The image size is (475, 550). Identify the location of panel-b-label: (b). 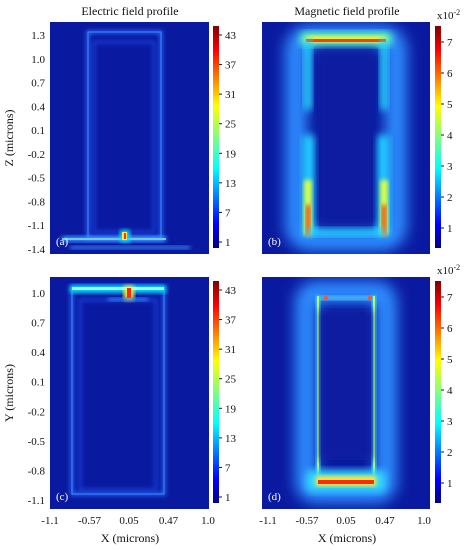
(274, 242).